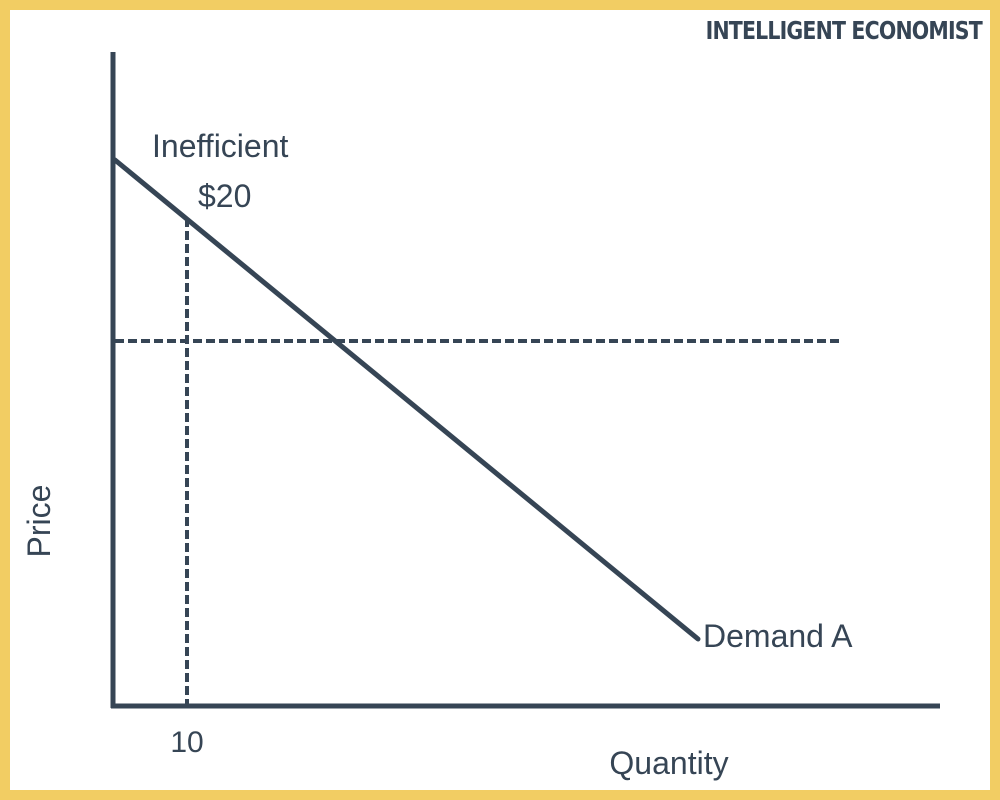  Describe the element at coordinates (844, 30) in the screenshot. I see `brand-logo: INTELLIGENT ECONOMIST` at that location.